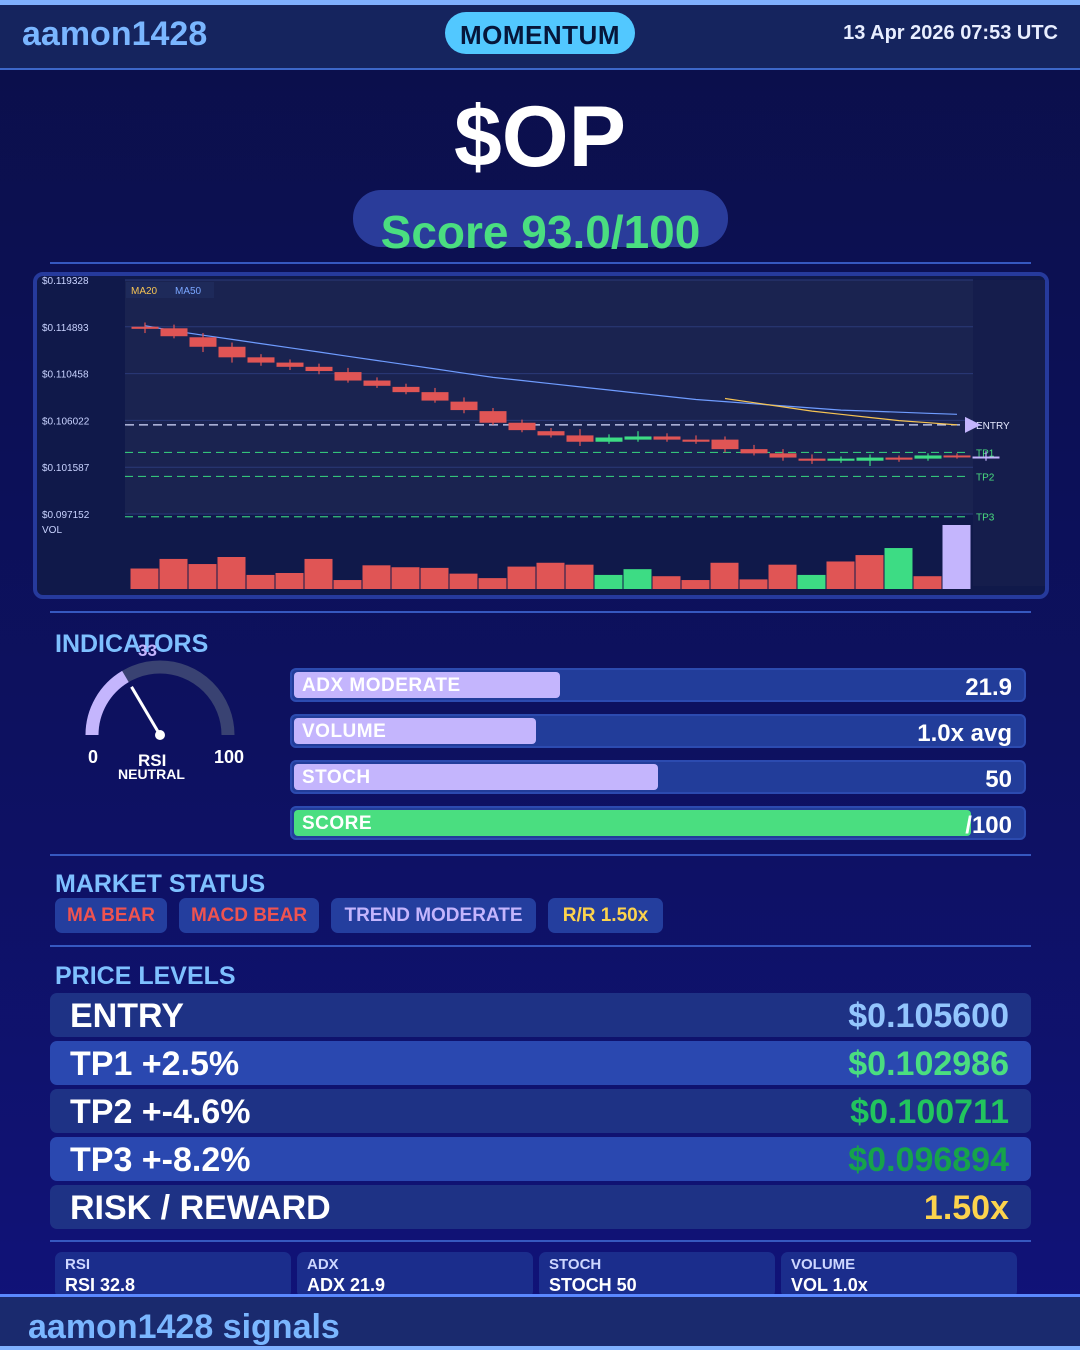 Image resolution: width=1080 pixels, height=1350 pixels. I want to click on status-badge-trend: TREND MODERATE, so click(433, 915).